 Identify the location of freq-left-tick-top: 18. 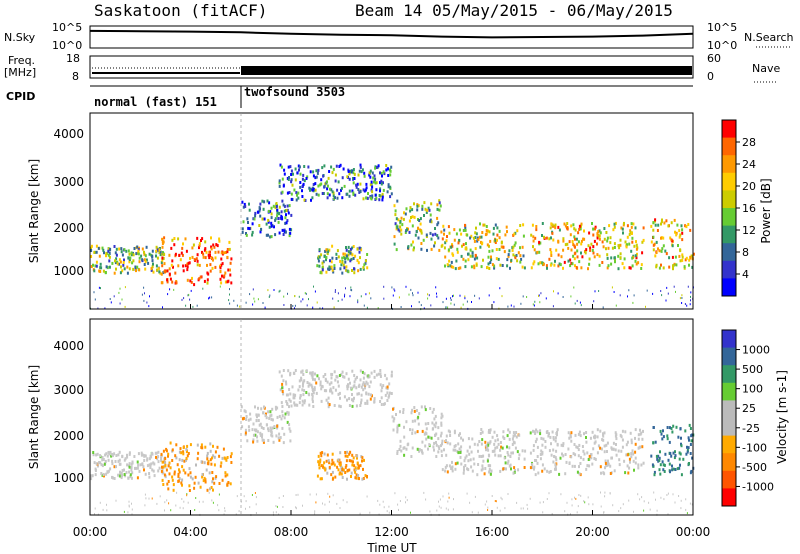
(73, 58).